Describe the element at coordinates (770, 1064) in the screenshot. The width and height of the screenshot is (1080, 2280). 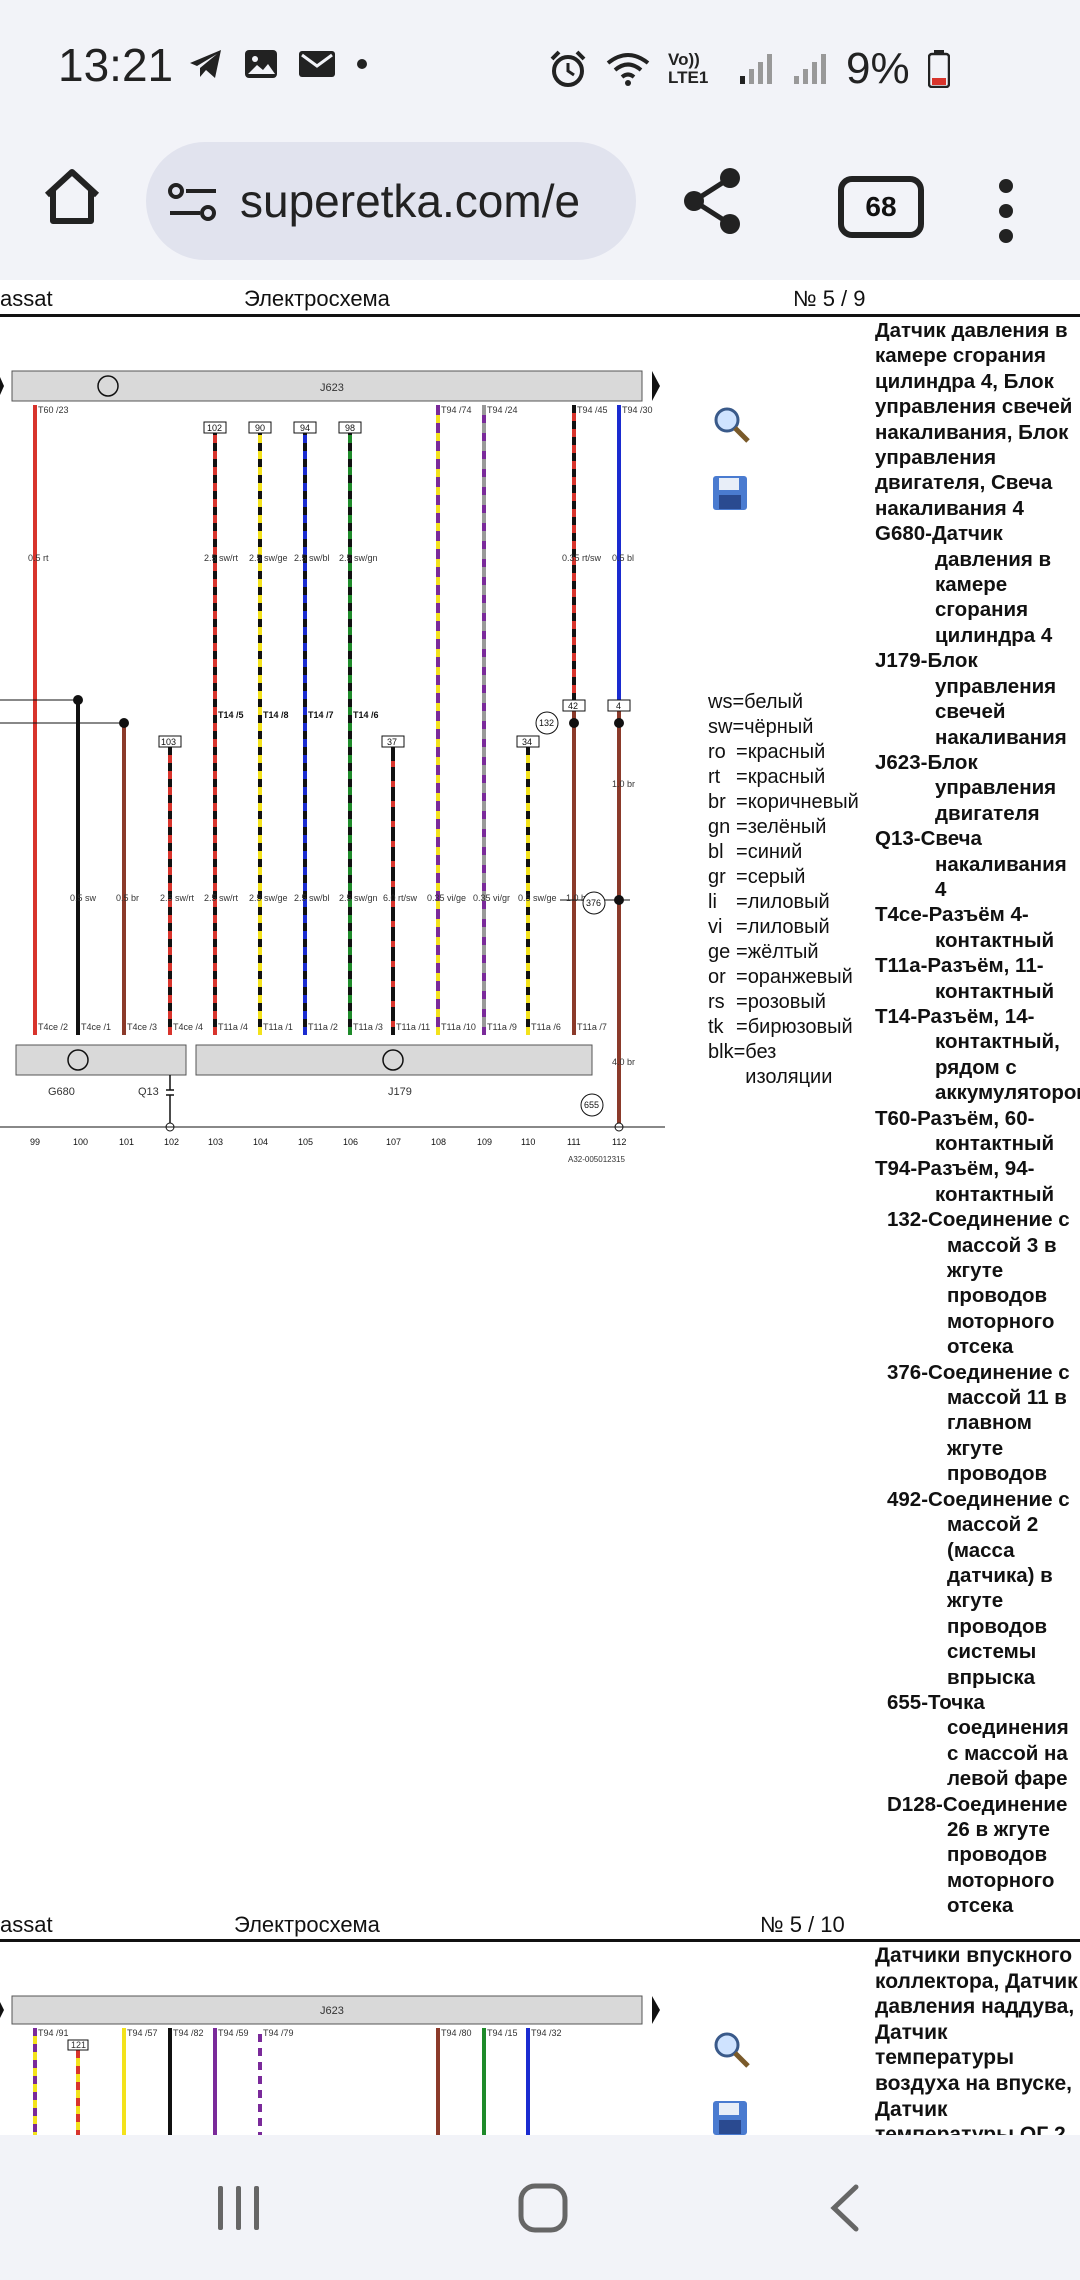
I see `legend-item: blk = без изоляции` at that location.